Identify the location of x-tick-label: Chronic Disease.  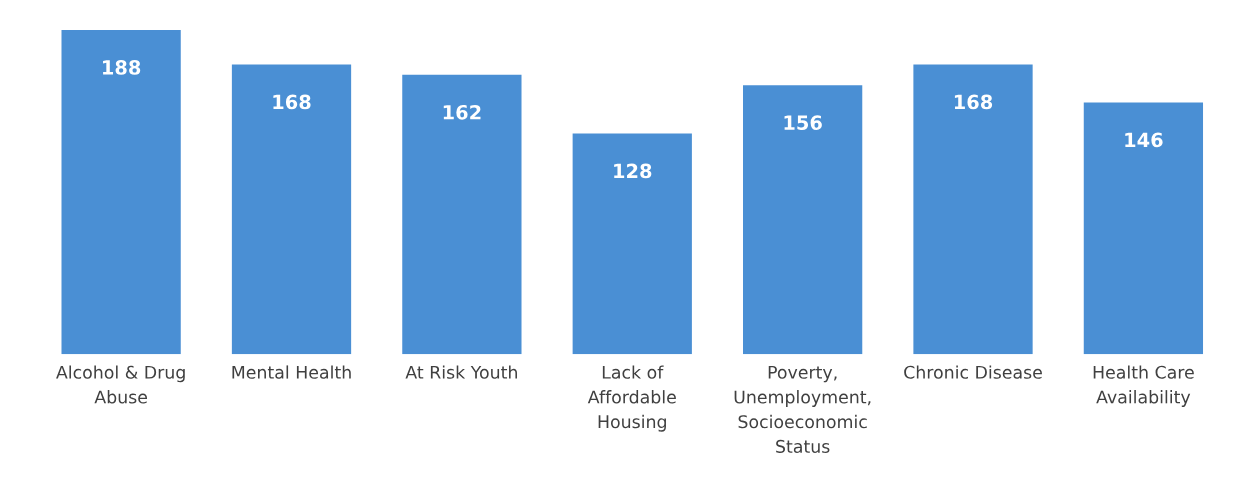
(973, 372).